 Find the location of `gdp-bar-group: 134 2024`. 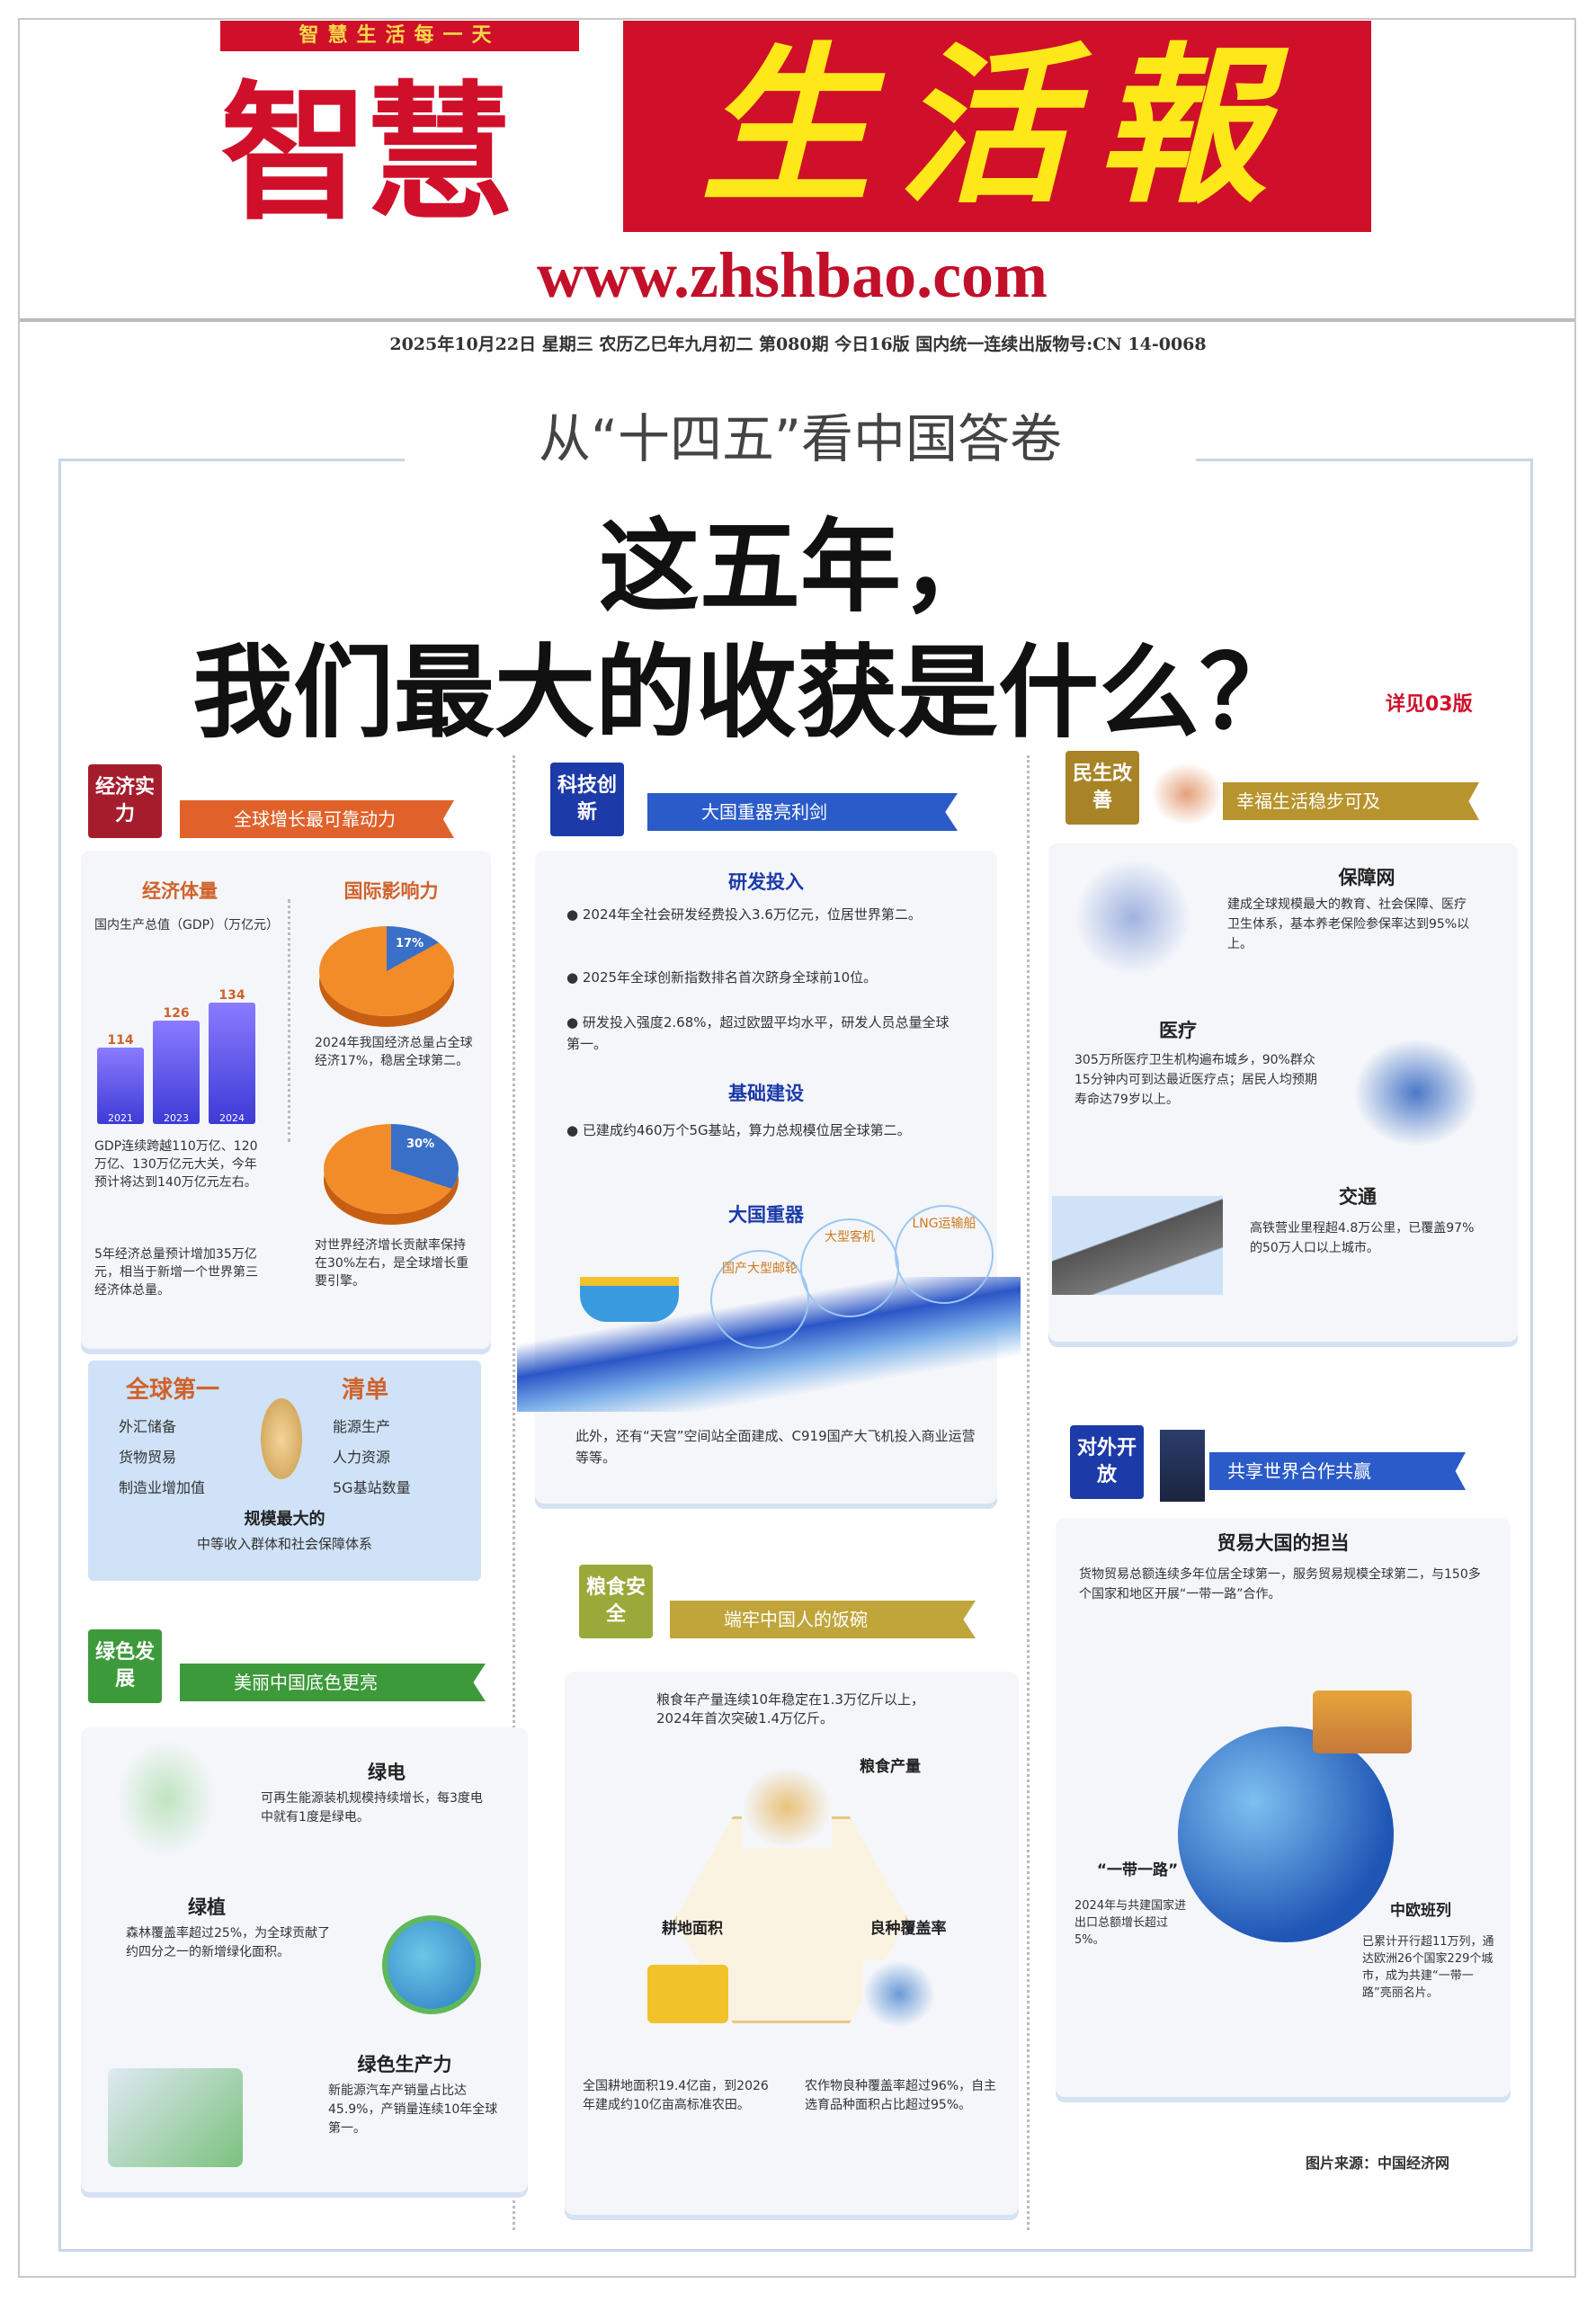

gdp-bar-group: 134 2024 is located at coordinates (232, 1056).